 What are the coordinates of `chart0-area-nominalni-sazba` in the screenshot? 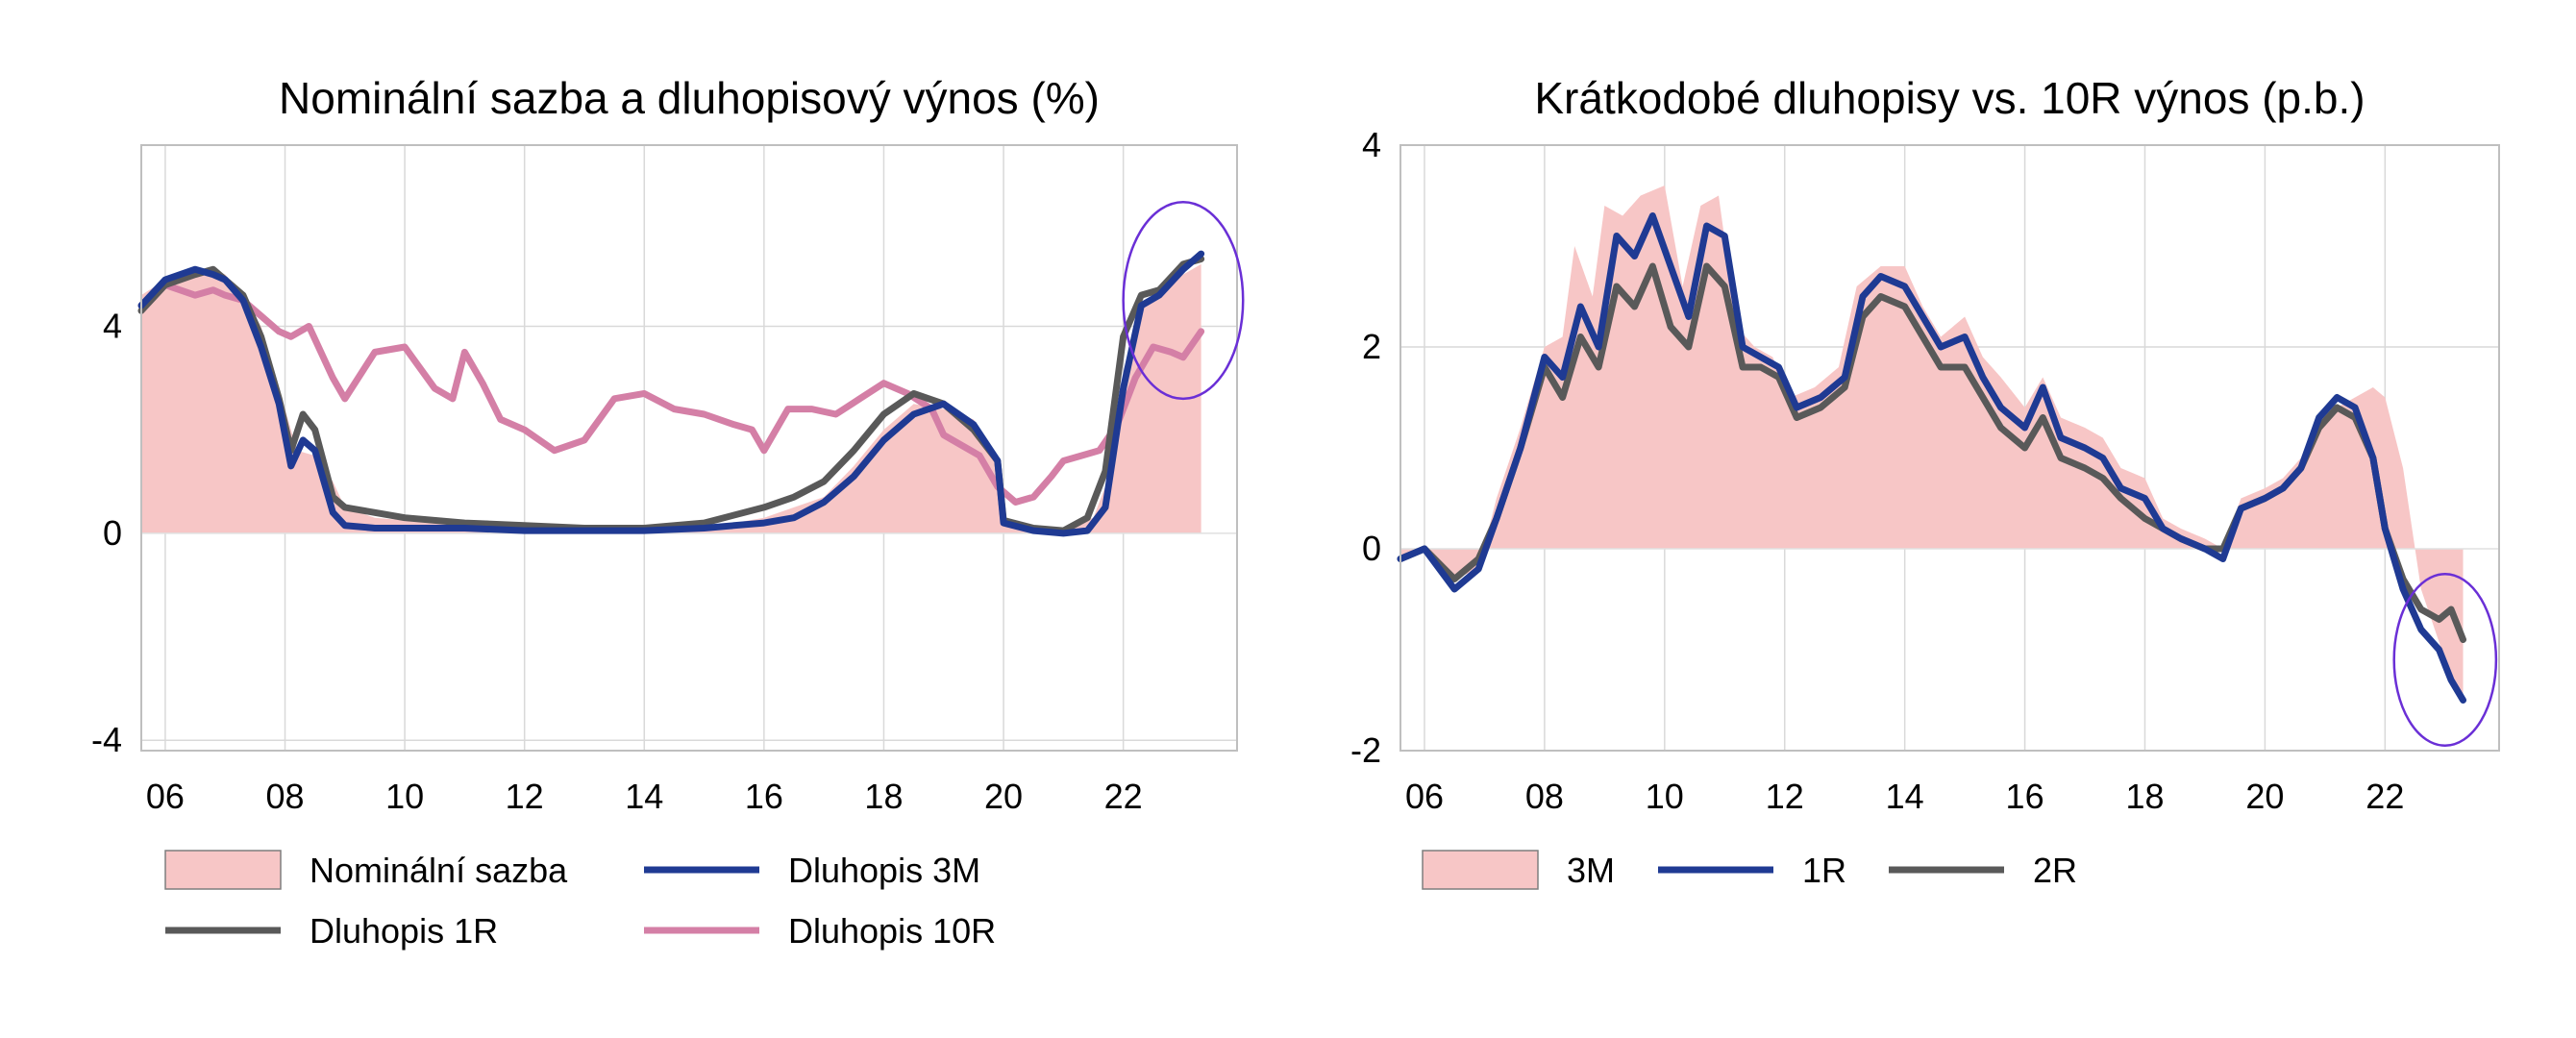 It's located at (671, 398).